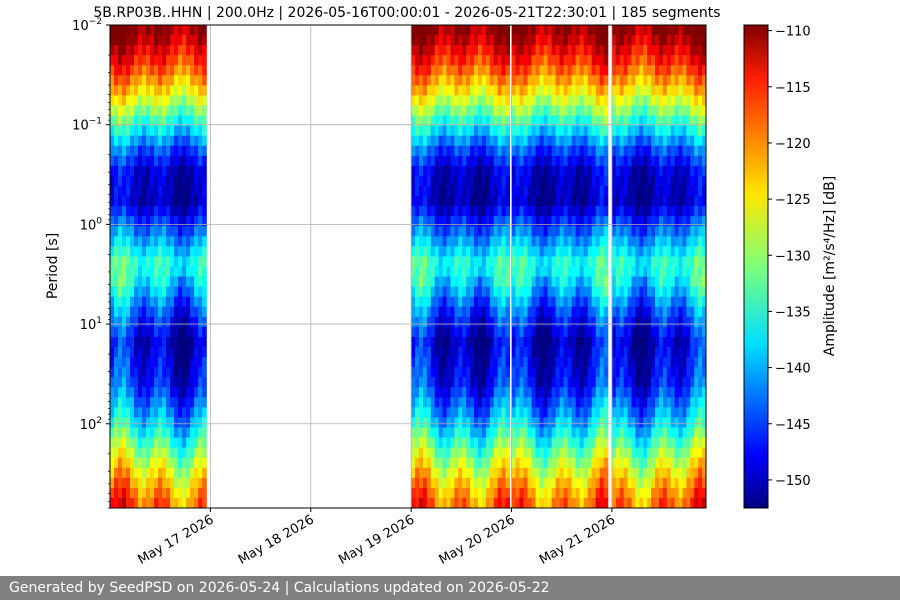 The image size is (900, 600). What do you see at coordinates (793, 369) in the screenshot?
I see `colorbar-tick-label: −140` at bounding box center [793, 369].